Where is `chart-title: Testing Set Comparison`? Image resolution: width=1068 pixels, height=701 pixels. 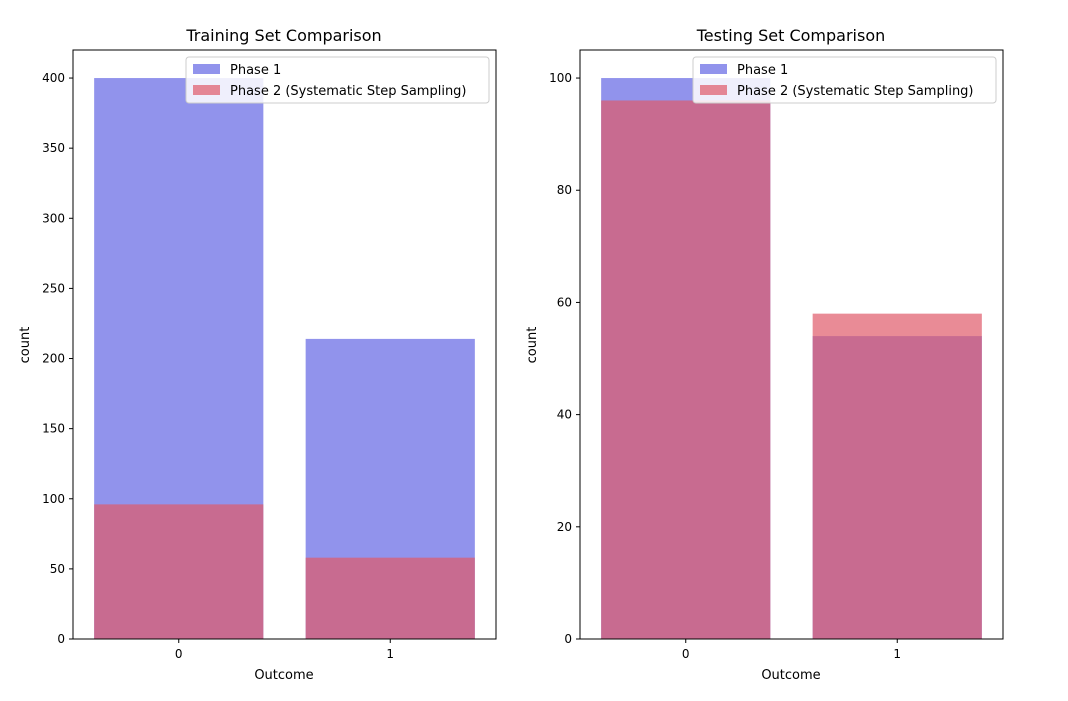 chart-title: Testing Set Comparison is located at coordinates (791, 35).